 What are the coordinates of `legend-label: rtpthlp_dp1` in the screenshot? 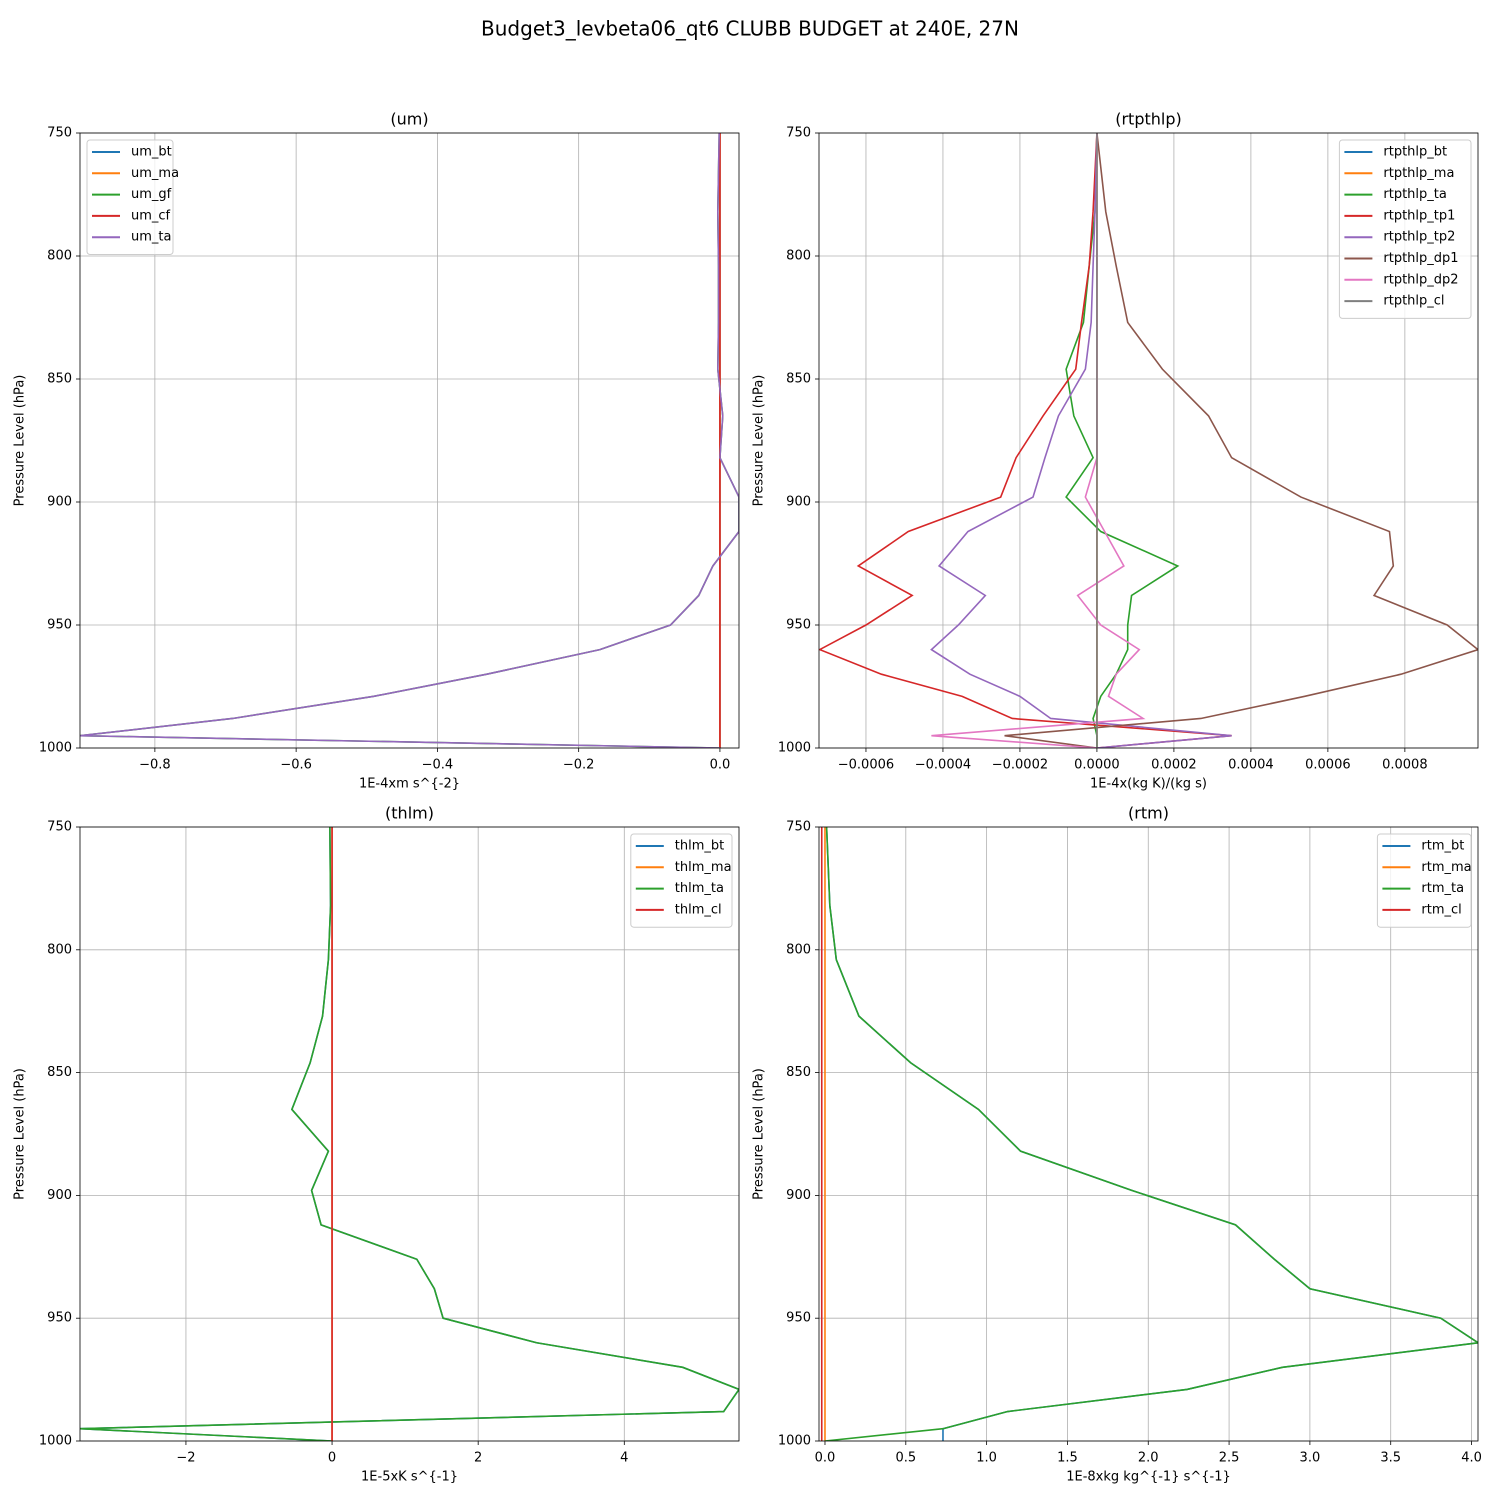 It's located at (1420, 258).